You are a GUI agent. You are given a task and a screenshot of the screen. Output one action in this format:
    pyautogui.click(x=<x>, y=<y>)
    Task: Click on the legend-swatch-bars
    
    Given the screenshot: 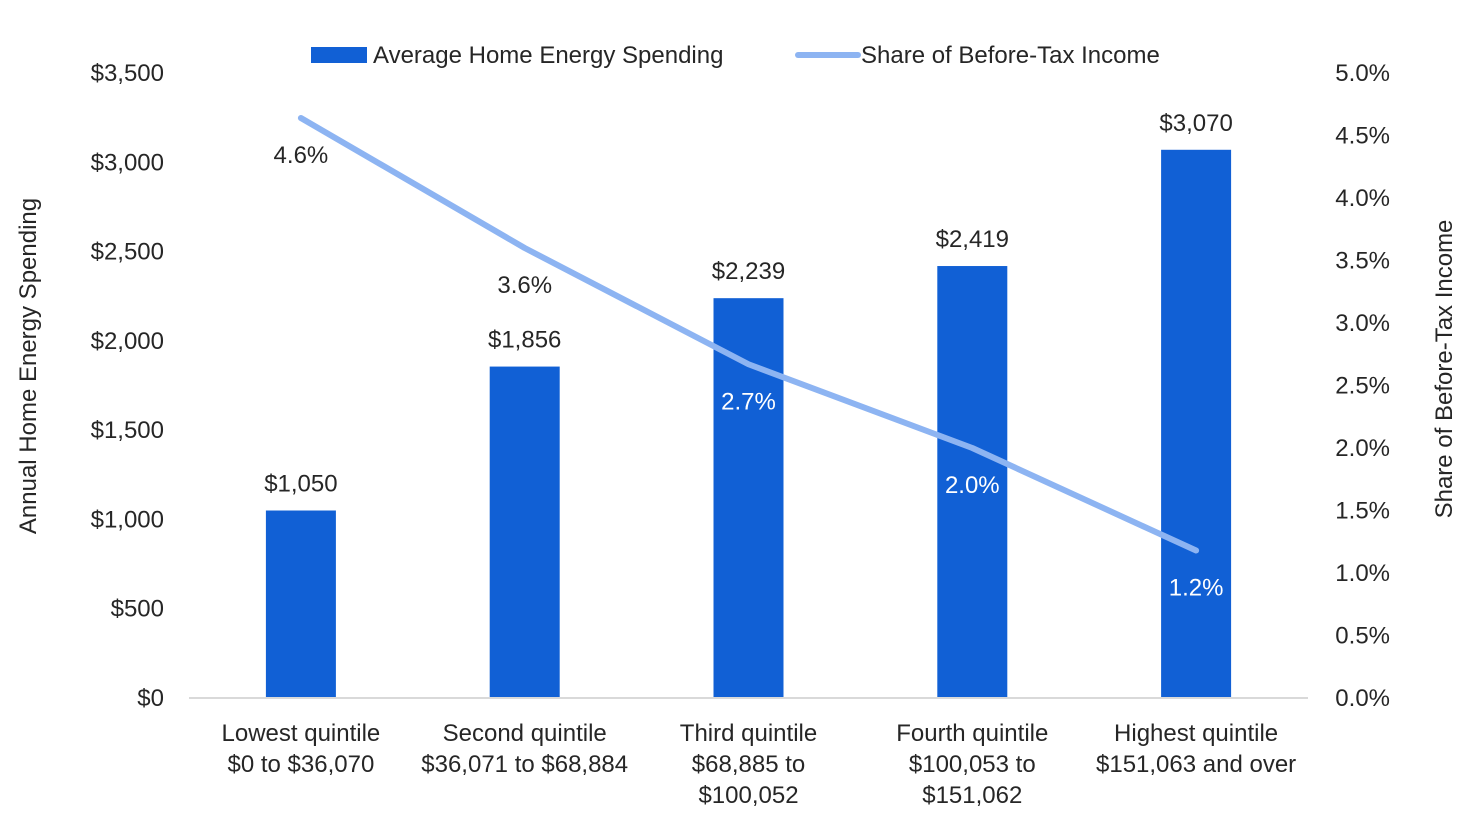 What is the action you would take?
    pyautogui.click(x=339, y=55)
    